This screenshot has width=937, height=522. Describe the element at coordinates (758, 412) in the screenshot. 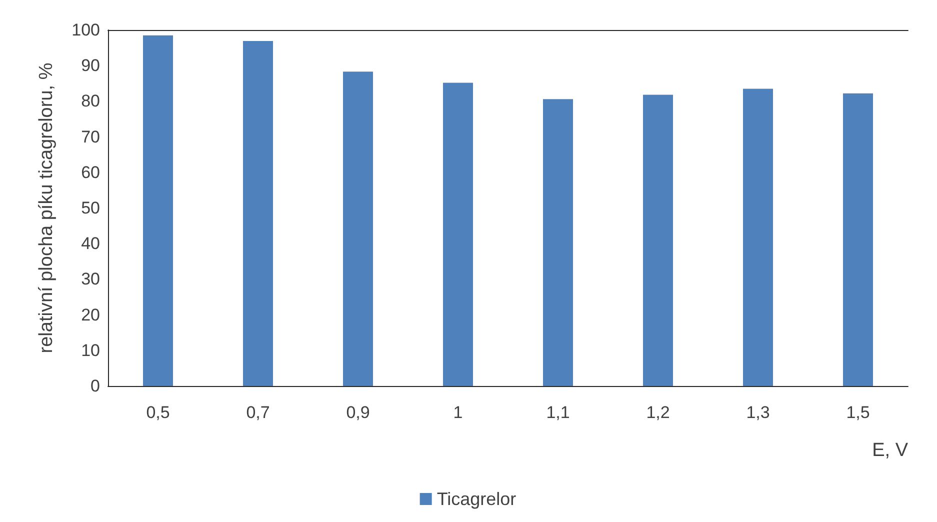

I see `x-tick-label: 1,3` at that location.